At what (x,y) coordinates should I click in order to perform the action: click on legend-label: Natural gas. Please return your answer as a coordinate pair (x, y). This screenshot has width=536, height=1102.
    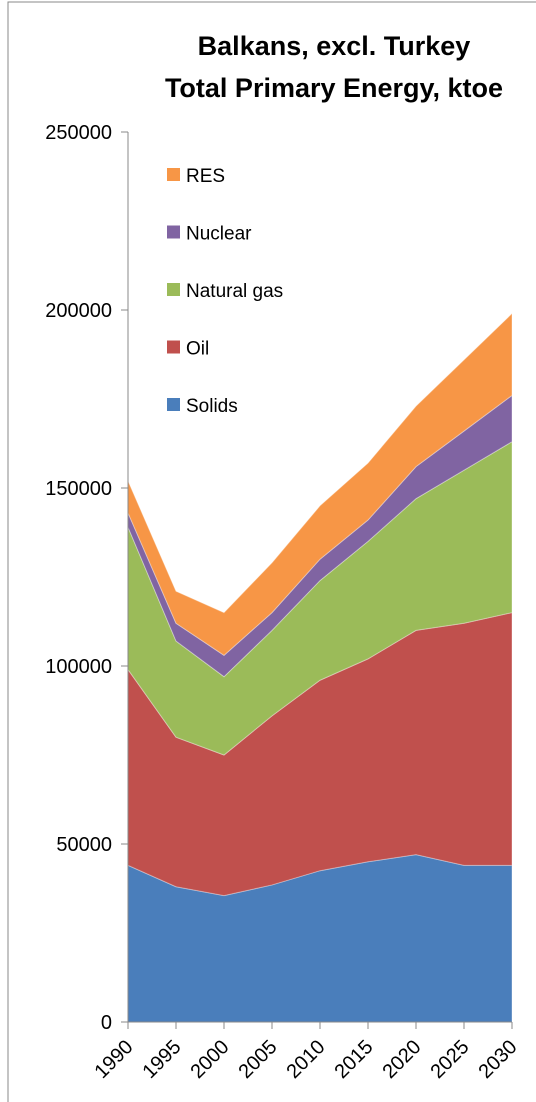
    Looking at the image, I should click on (234, 291).